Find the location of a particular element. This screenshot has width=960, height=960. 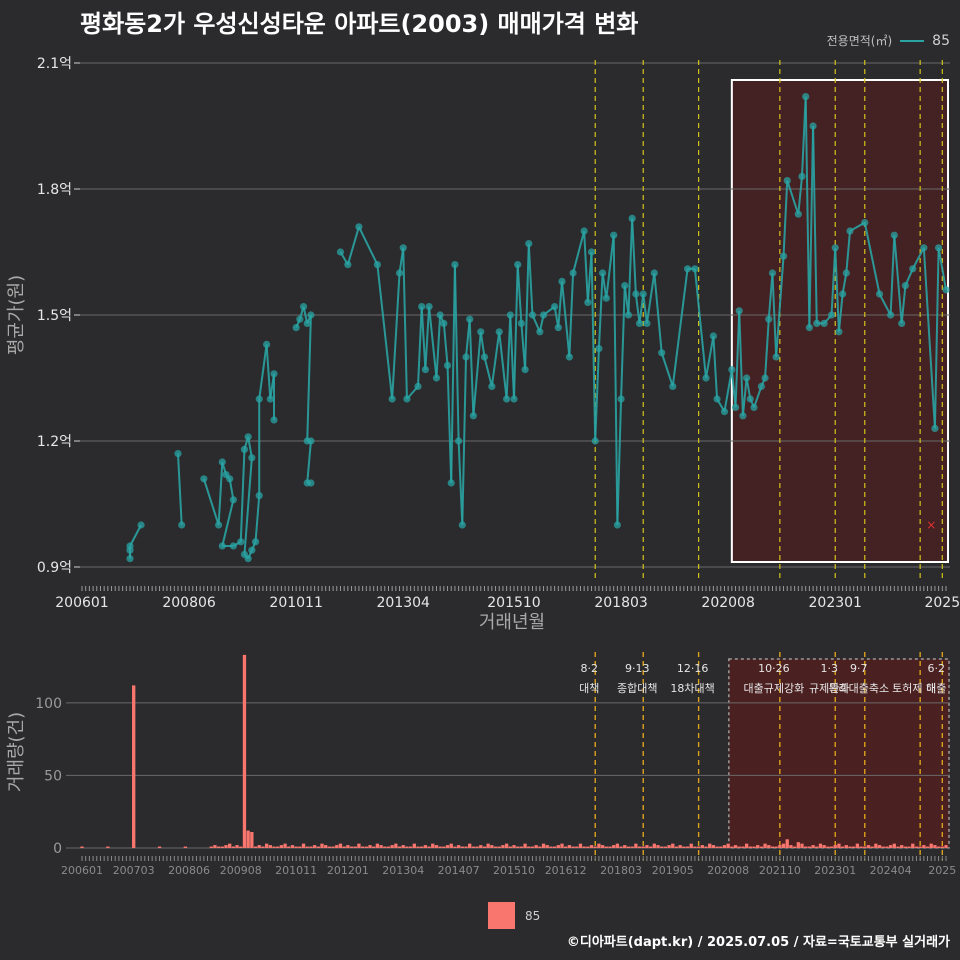

policy-name-label: 대출 is located at coordinates (936, 688).